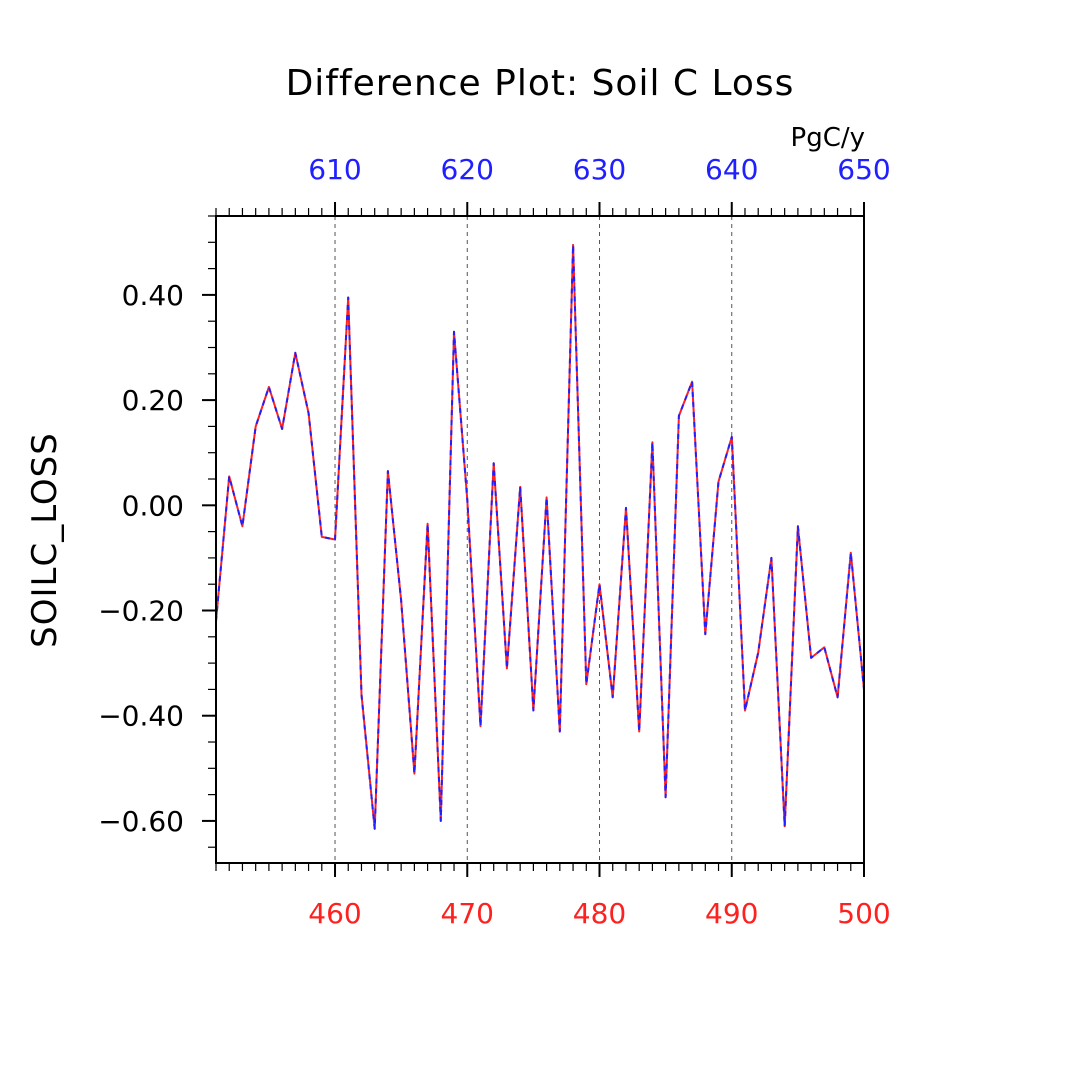 The height and width of the screenshot is (1080, 1080). What do you see at coordinates (467, 913) in the screenshot?
I see `x-tick-label-bottom: 470` at bounding box center [467, 913].